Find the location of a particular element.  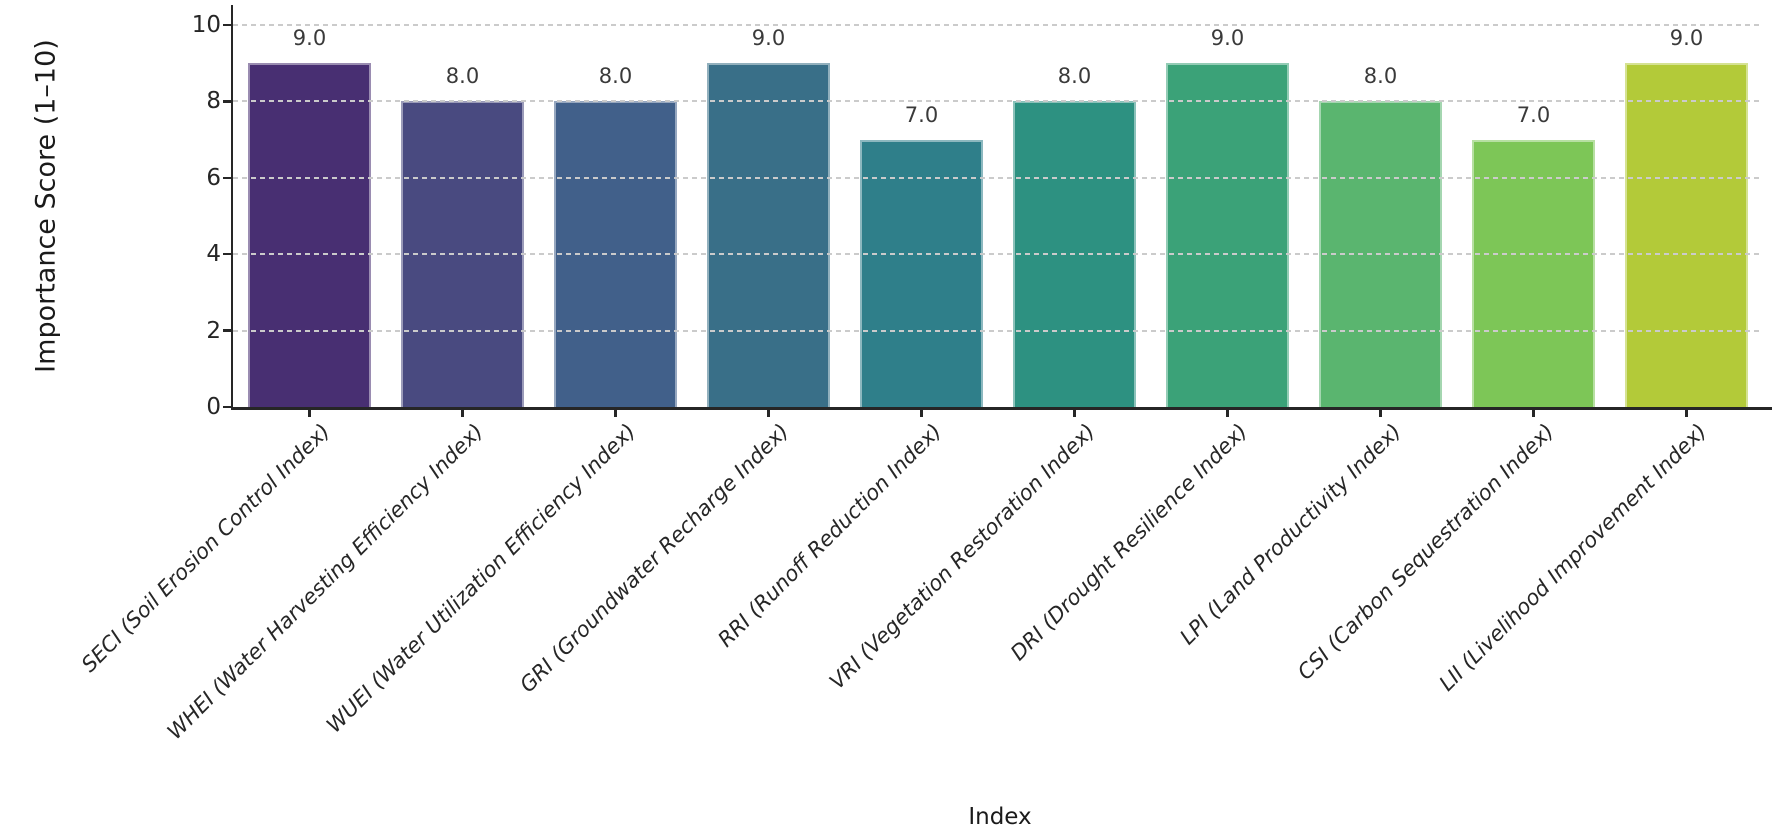

x-tick-label: CSI (Carbon Sequestration Index) is located at coordinates (1425, 552).